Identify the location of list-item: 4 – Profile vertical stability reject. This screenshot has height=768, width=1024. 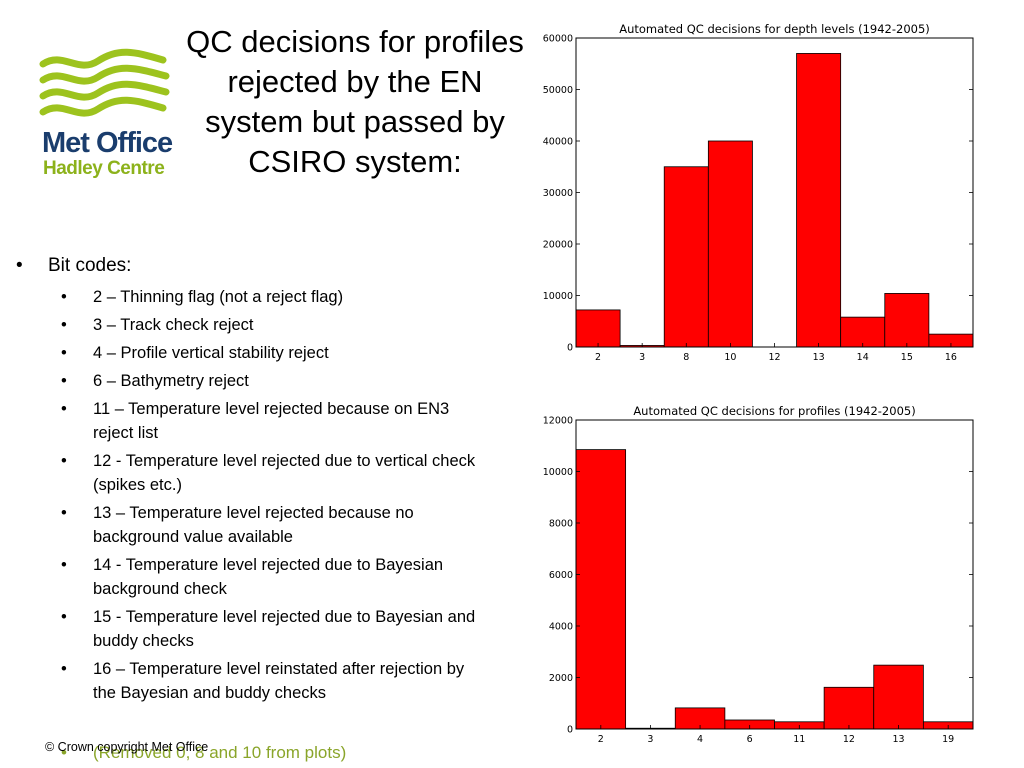
(244, 353).